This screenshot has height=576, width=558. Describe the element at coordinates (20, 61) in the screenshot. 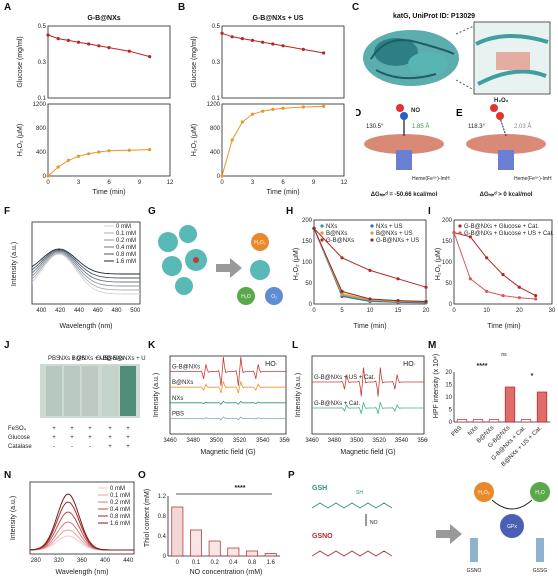

I see `panel-a-ylabel-top: Glucose (mg/ml)` at that location.